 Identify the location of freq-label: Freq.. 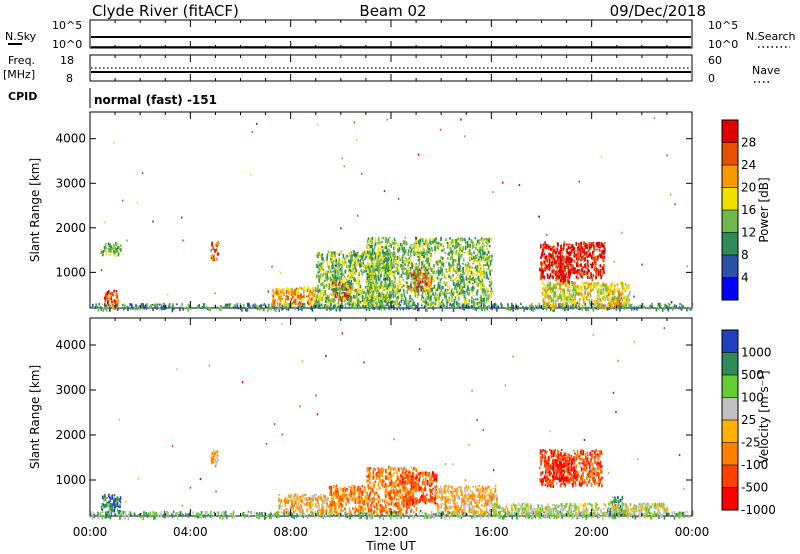
(21, 60).